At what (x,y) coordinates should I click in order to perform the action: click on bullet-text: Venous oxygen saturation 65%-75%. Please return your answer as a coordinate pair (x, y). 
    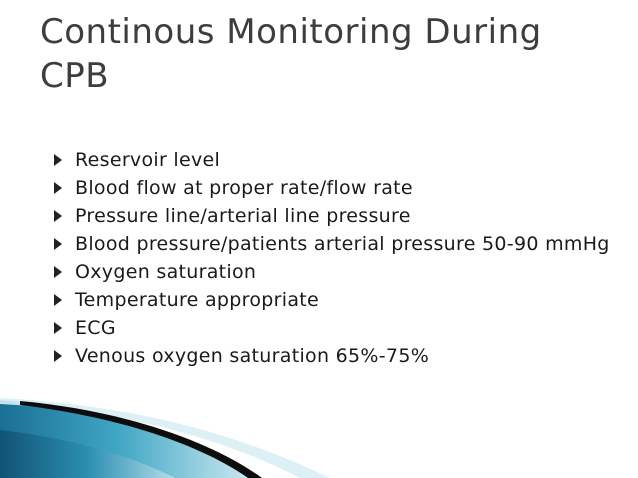
    Looking at the image, I should click on (252, 356).